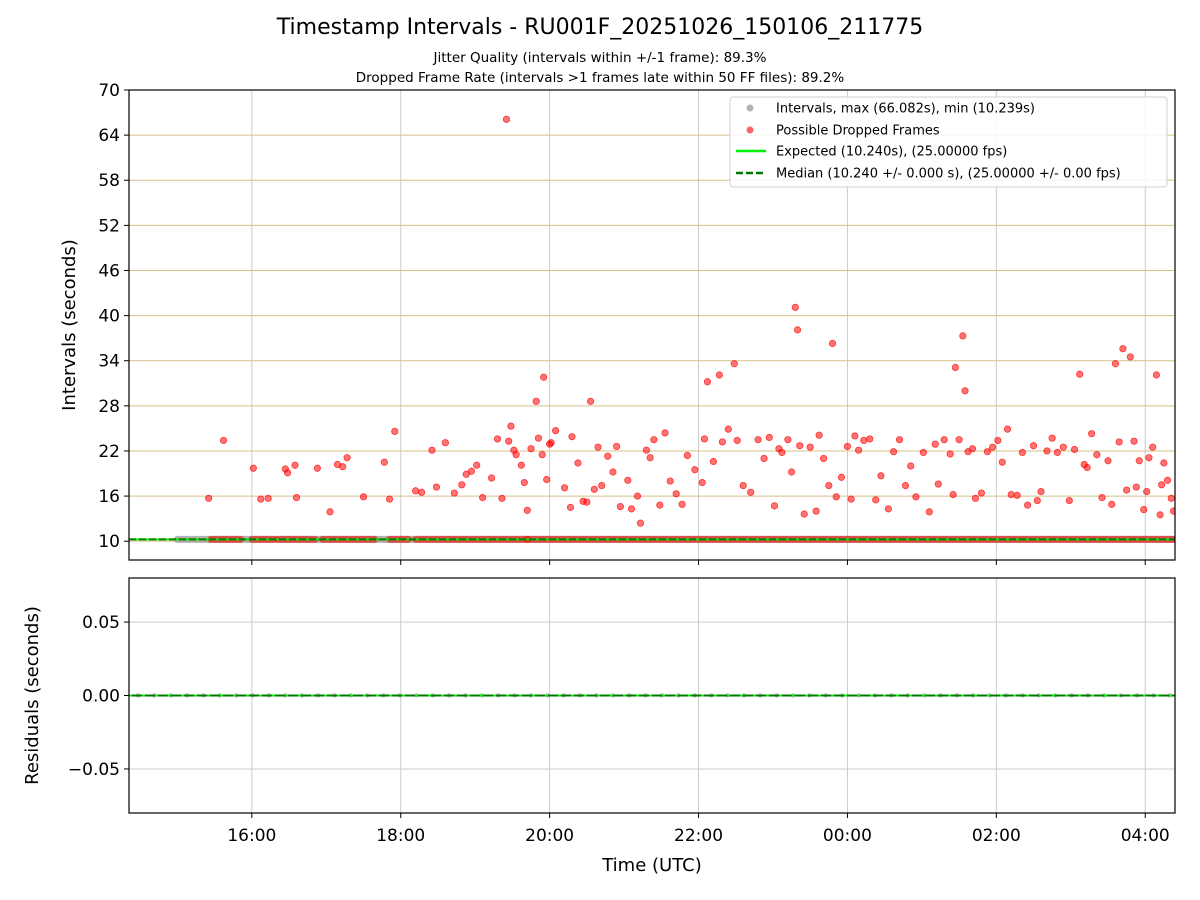 This screenshot has height=900, width=1200. Describe the element at coordinates (109, 497) in the screenshot. I see `y-tick-label: 16` at that location.